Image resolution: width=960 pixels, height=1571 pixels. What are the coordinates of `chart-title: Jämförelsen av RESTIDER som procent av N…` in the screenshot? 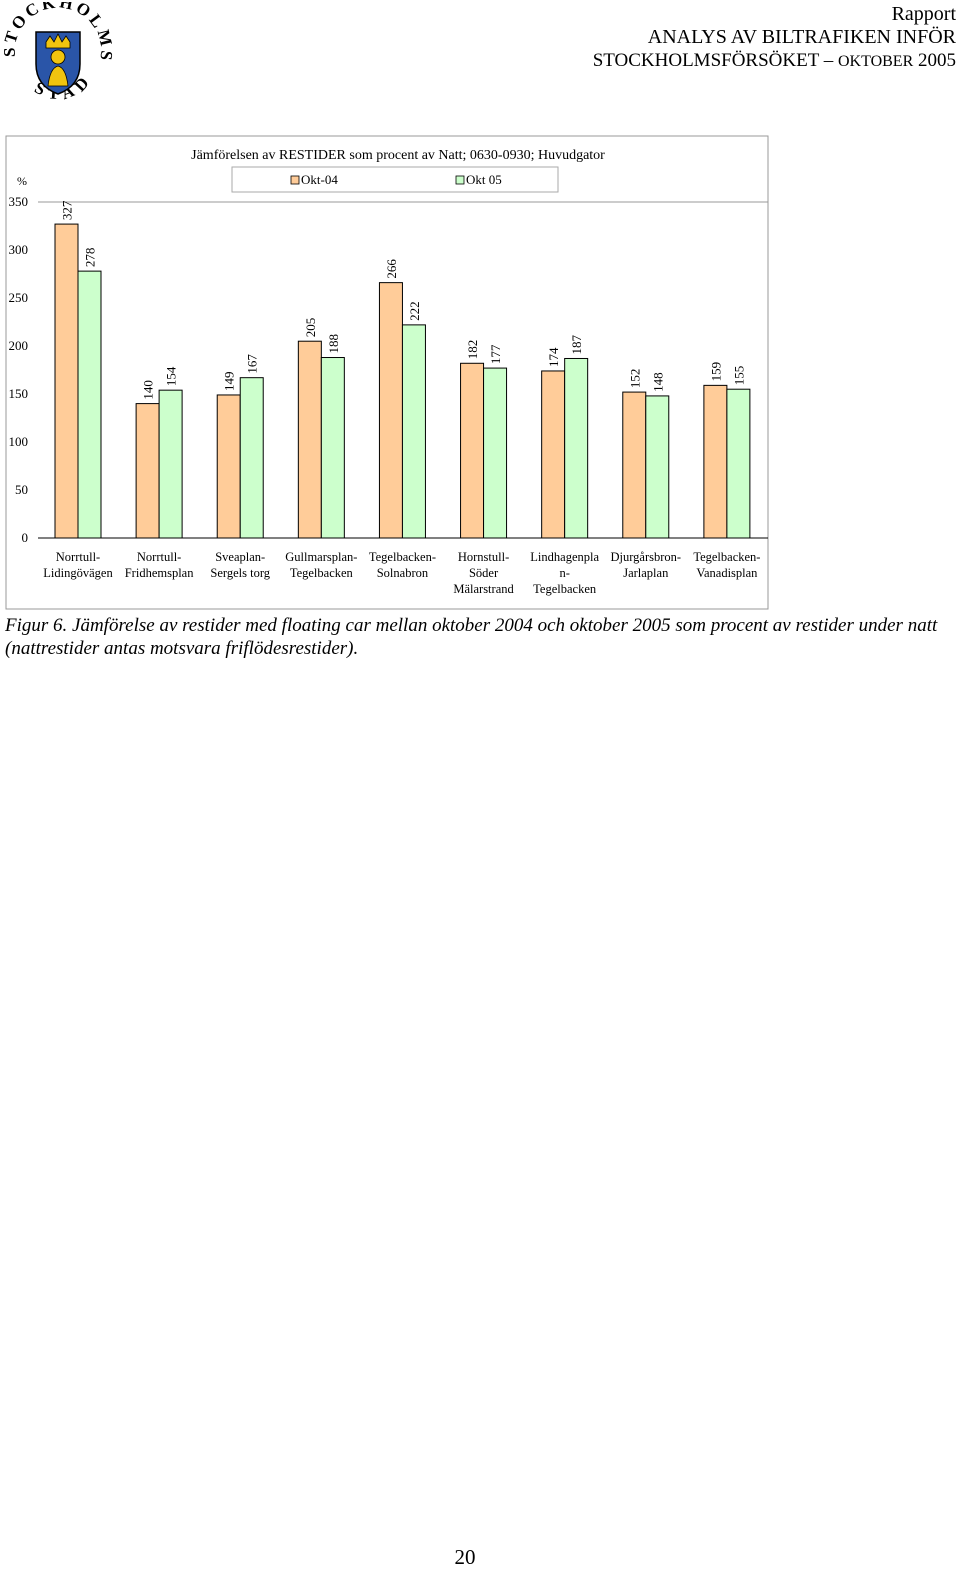 It's located at (398, 155).